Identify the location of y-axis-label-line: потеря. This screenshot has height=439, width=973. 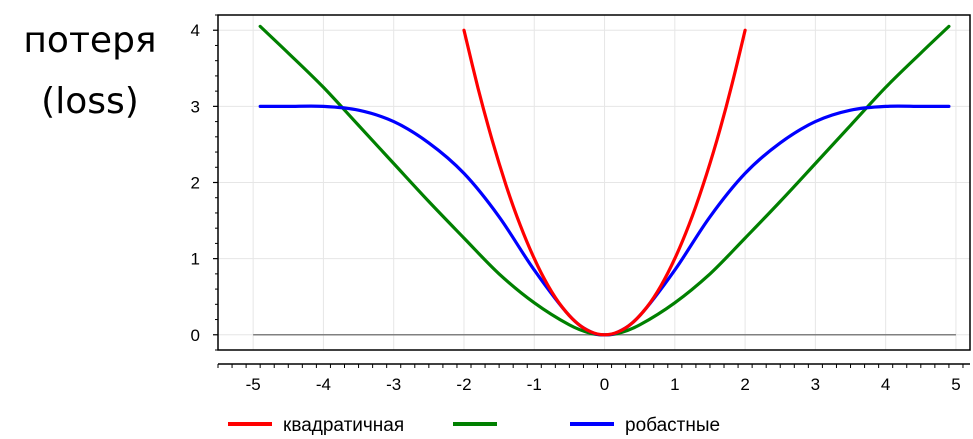
(89, 40).